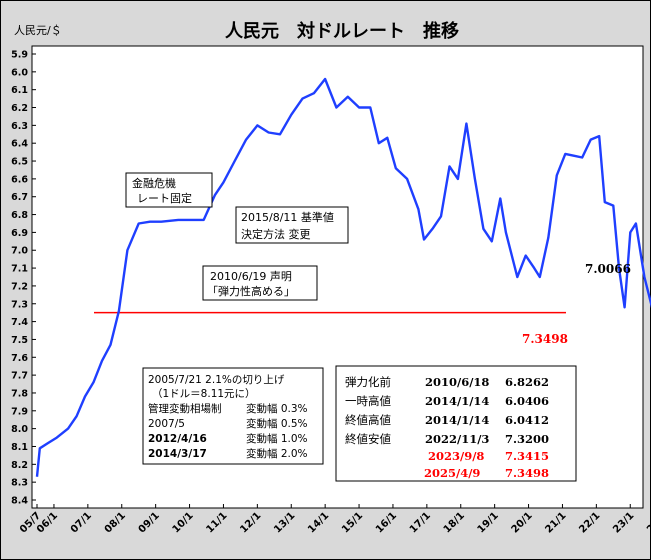  Describe the element at coordinates (19, 126) in the screenshot. I see `y-tick-label: 6.3` at that location.